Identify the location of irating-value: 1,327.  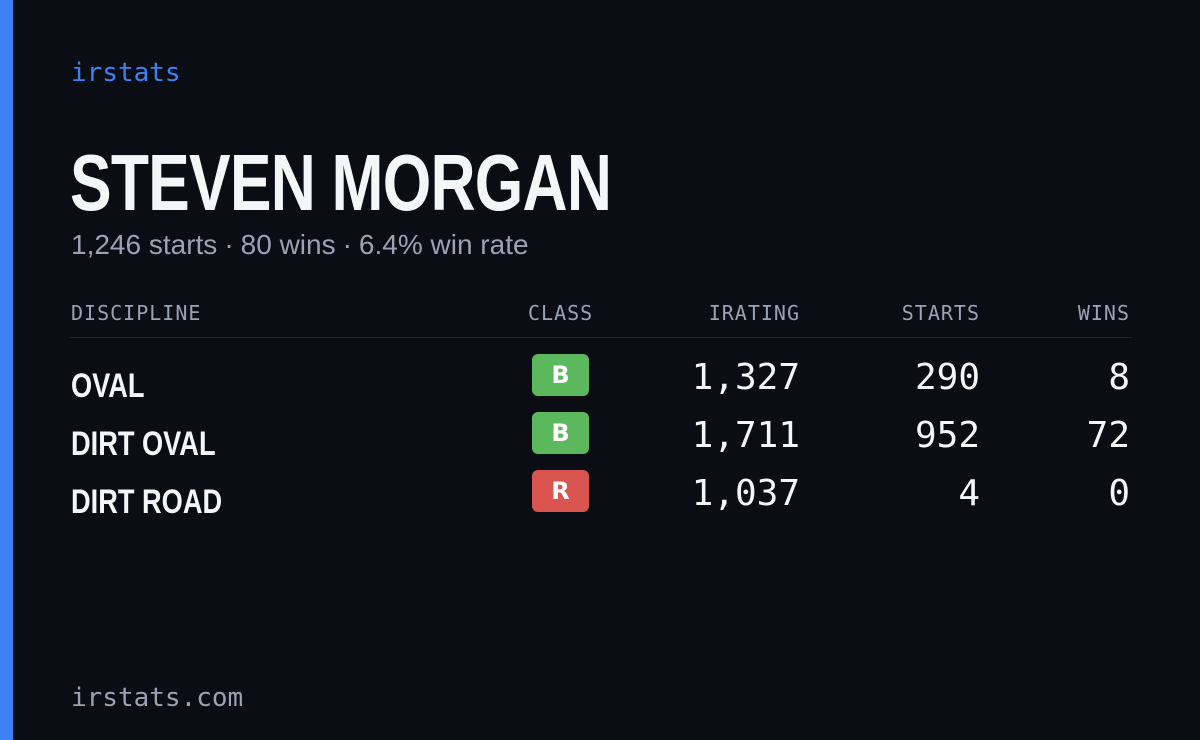
(745, 377).